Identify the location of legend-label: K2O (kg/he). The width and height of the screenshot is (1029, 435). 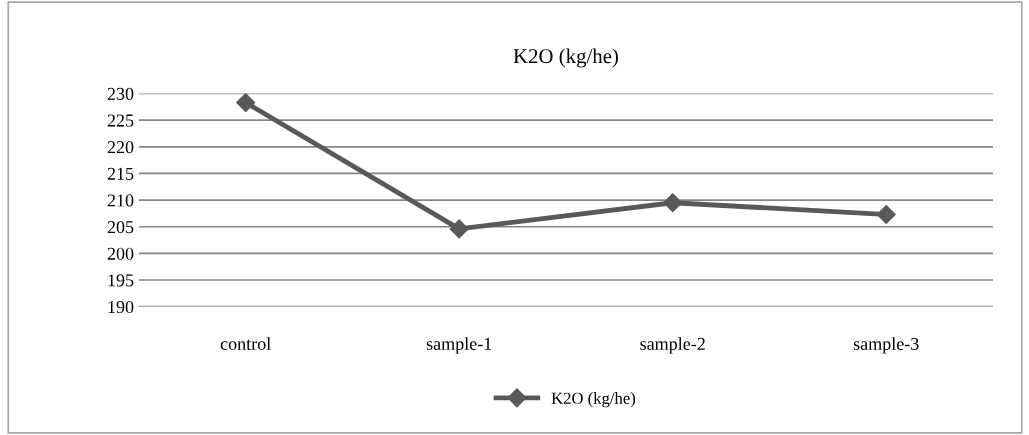
(593, 400).